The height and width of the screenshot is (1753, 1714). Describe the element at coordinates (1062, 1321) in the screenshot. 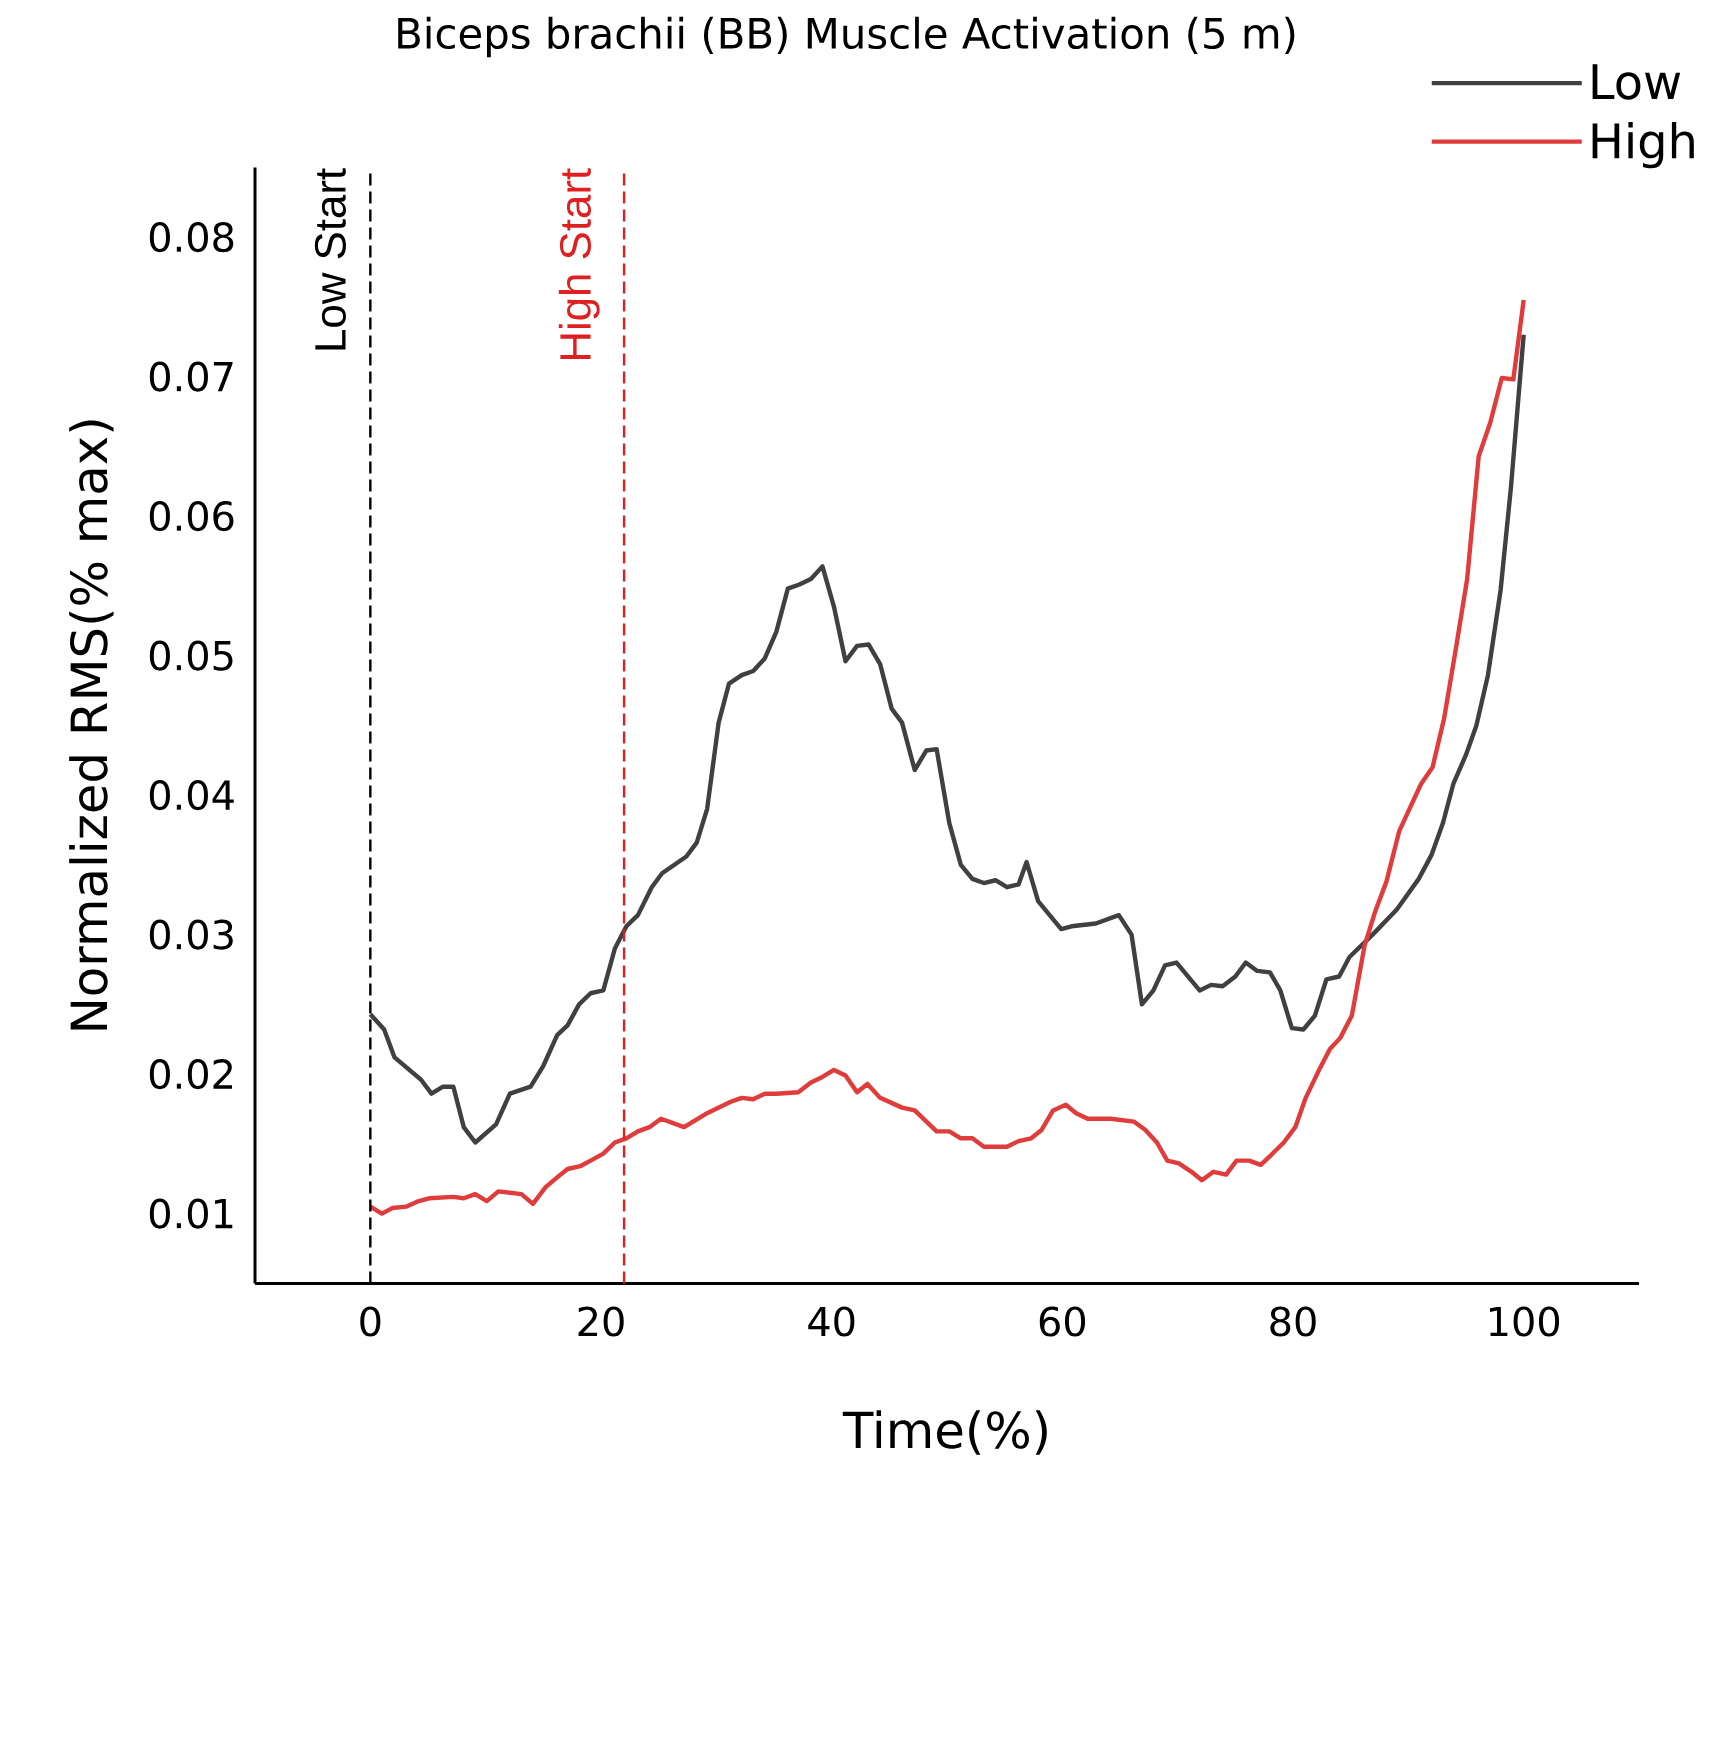

I see `x-tick-label: 60` at that location.